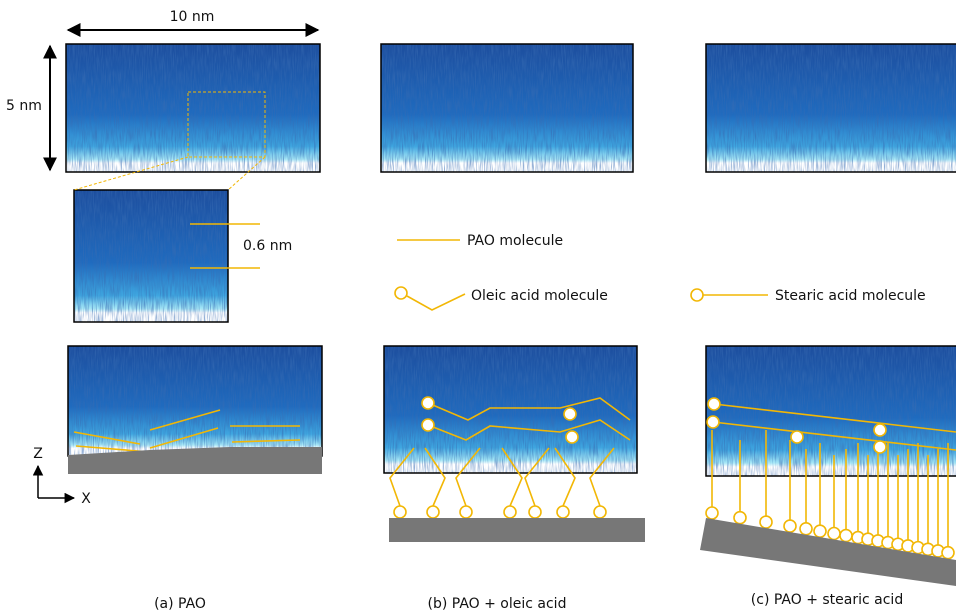 The width and height of the screenshot is (956, 616). Describe the element at coordinates (267, 246) in the screenshot. I see `spacing-label: 0.6 nm` at that location.